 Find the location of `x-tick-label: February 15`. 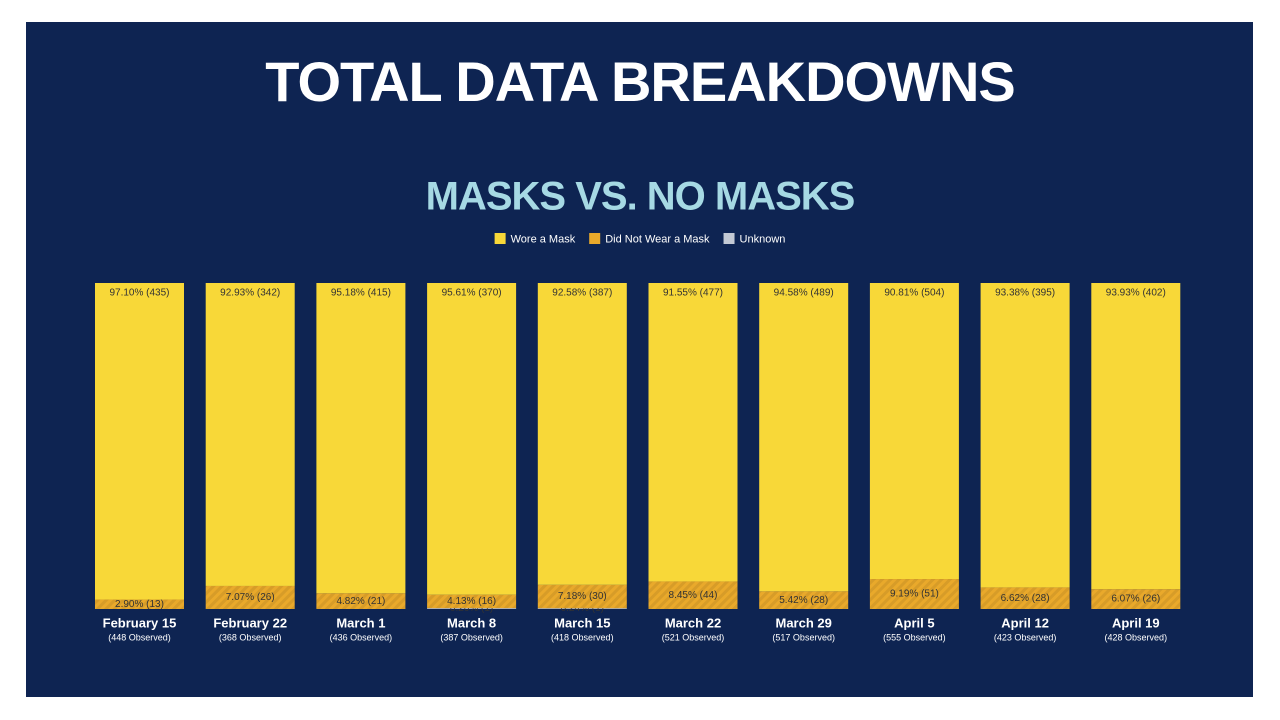

x-tick-label: February 15 is located at coordinates (140, 622).